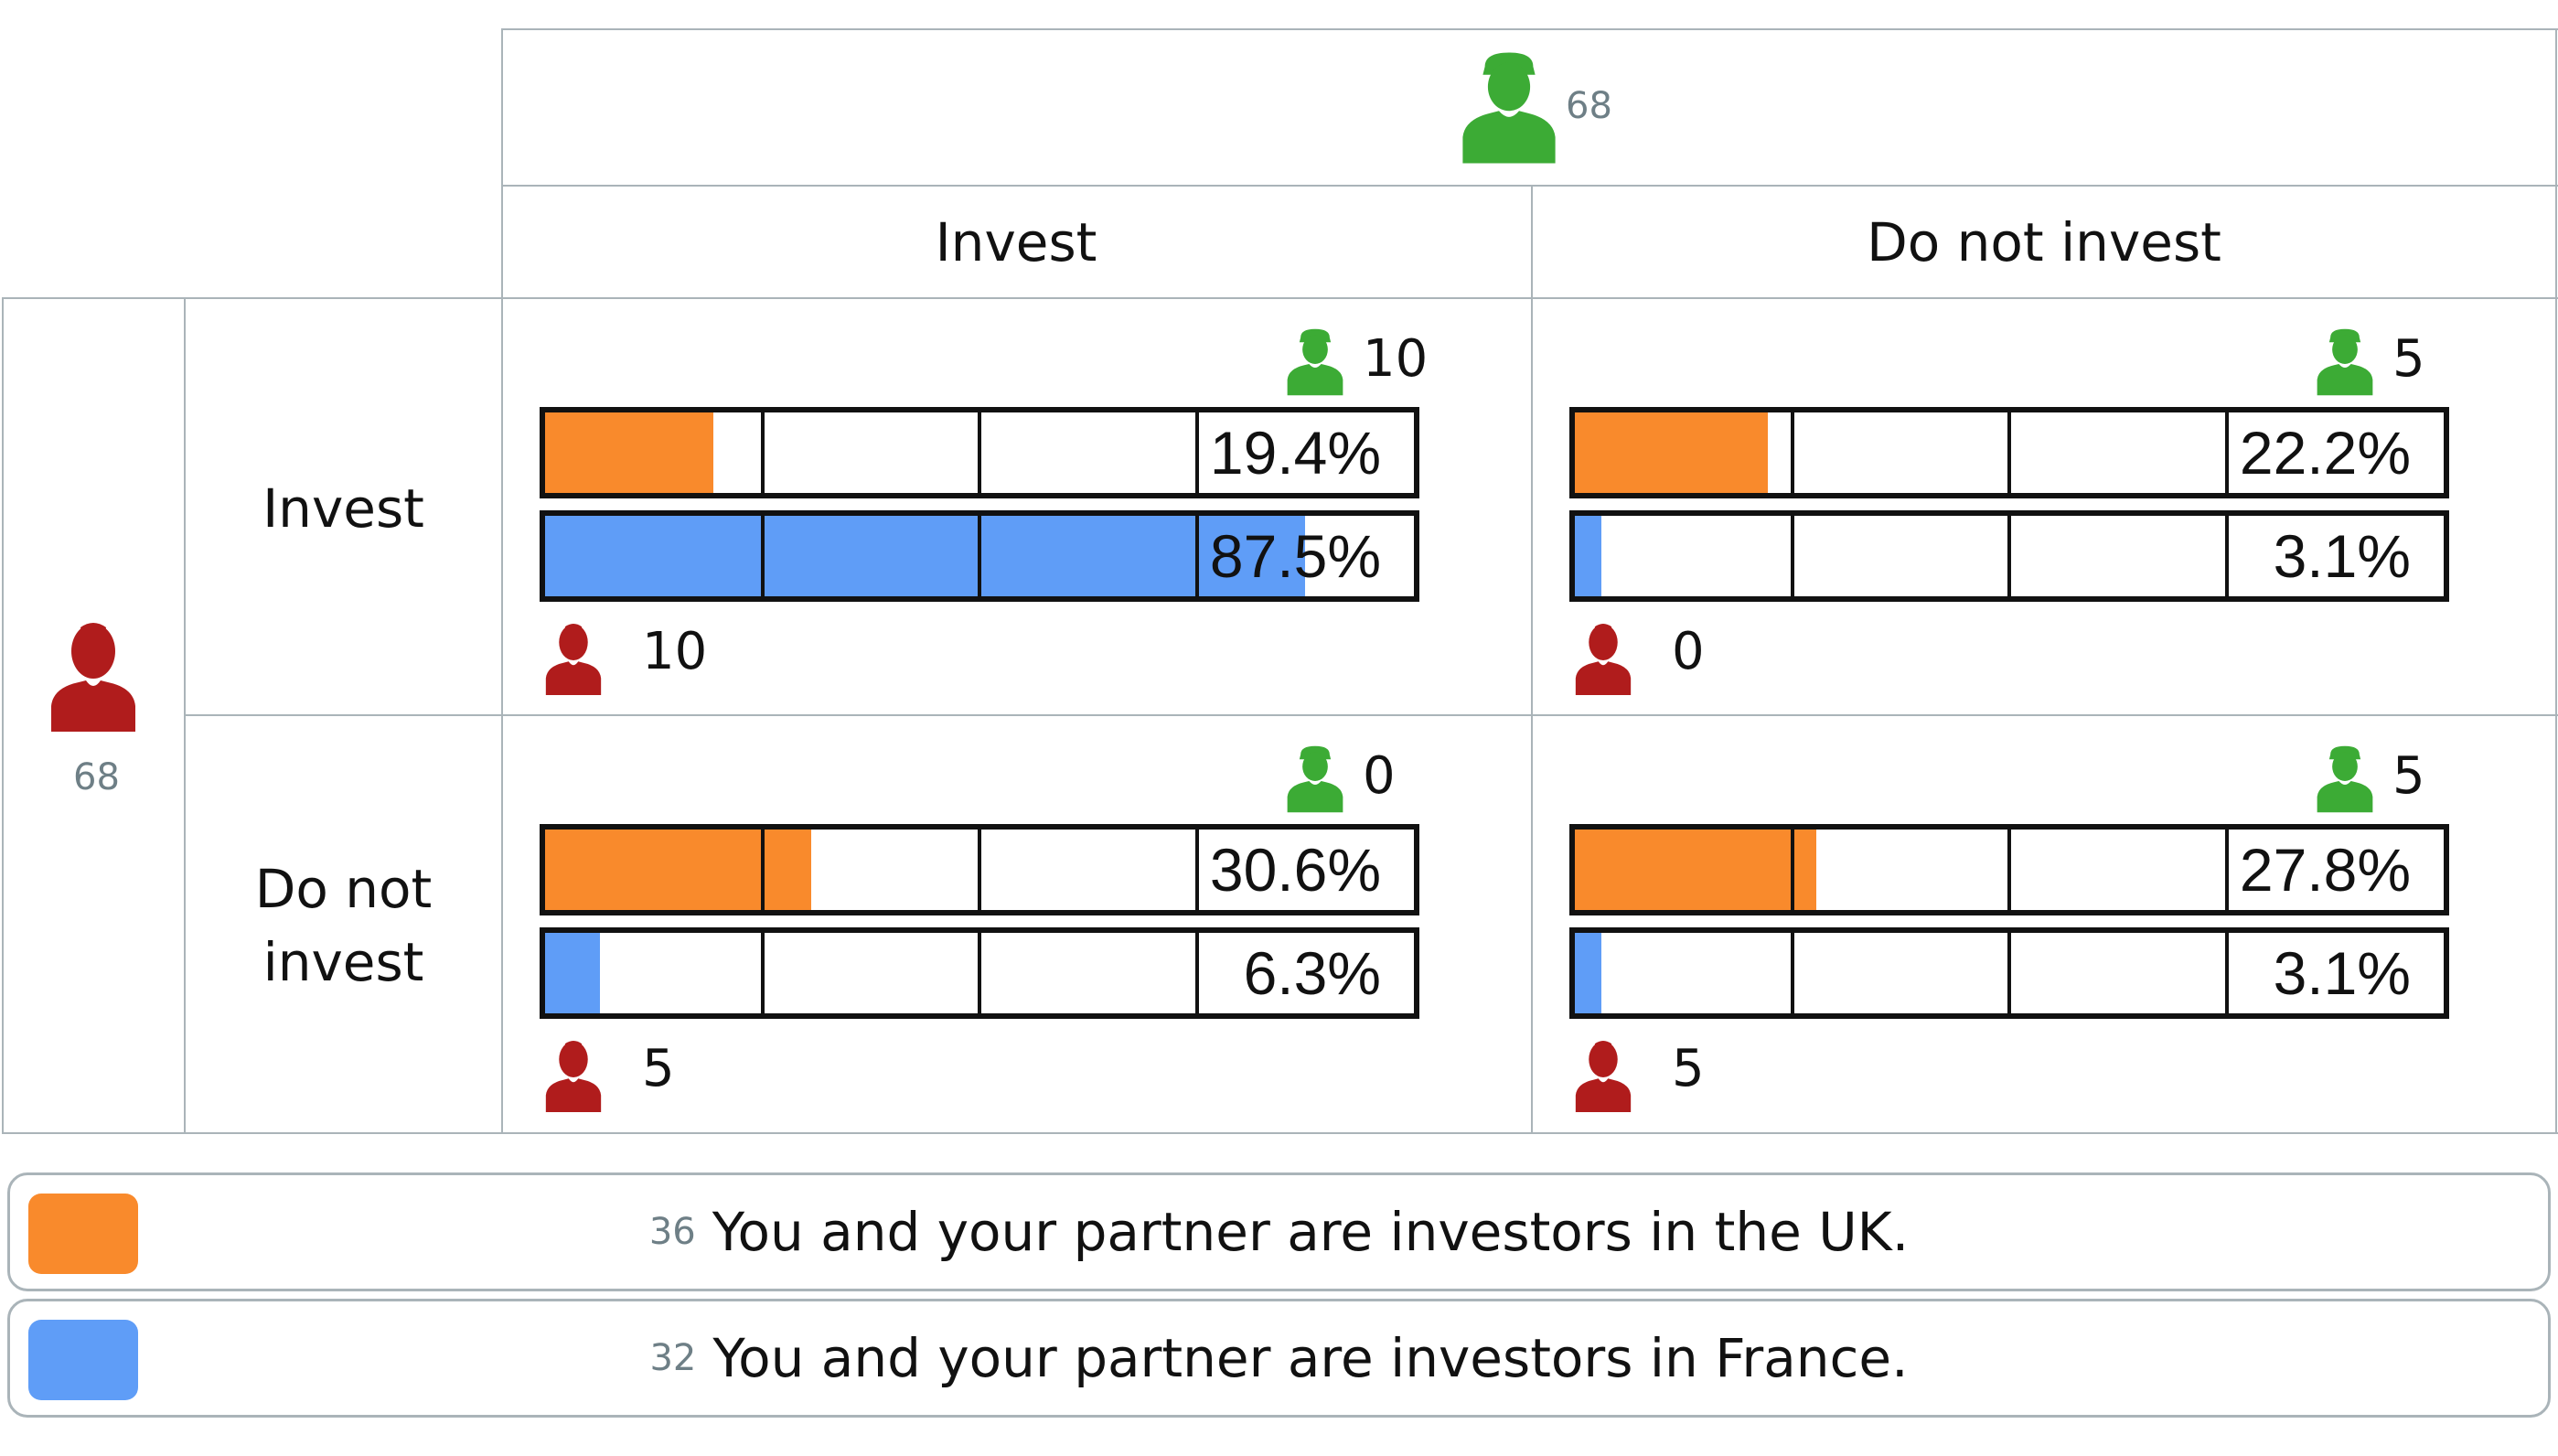 This screenshot has width=2558, height=1456. I want to click on green-player-count: 0, so click(1379, 776).